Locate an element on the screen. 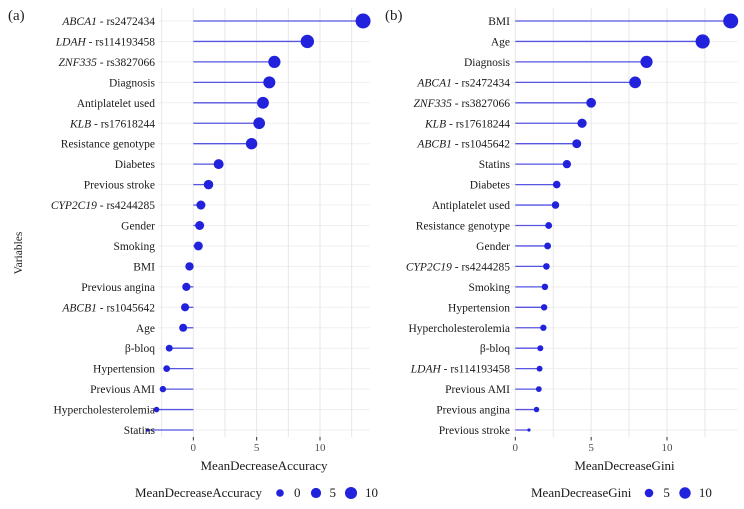 This screenshot has height=509, width=744. category-label: KLB - rs17618244 is located at coordinates (112, 124).